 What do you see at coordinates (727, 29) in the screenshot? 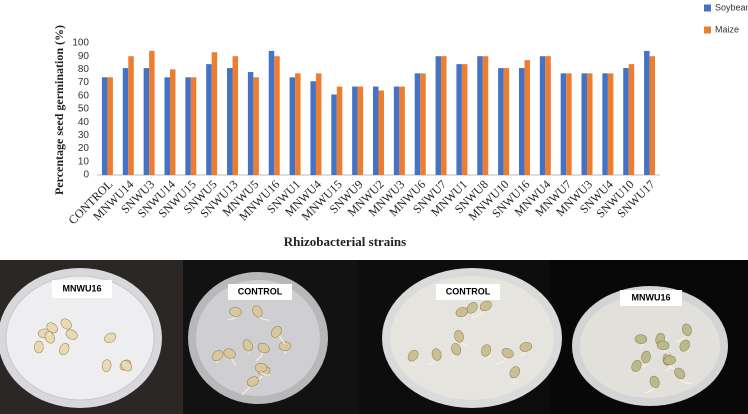
I see `legend-label: Maize` at bounding box center [727, 29].